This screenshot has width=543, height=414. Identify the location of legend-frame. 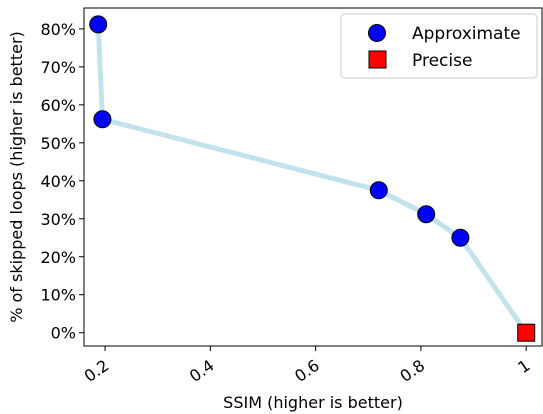
(439, 46).